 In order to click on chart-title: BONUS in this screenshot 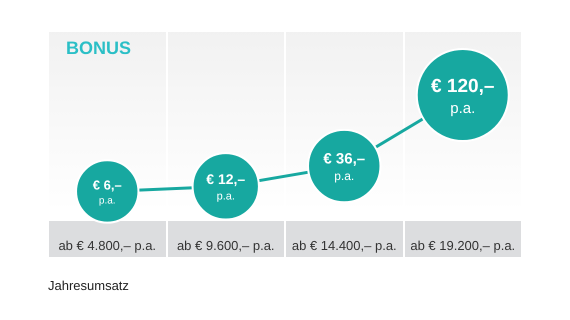, I will do `click(99, 48)`.